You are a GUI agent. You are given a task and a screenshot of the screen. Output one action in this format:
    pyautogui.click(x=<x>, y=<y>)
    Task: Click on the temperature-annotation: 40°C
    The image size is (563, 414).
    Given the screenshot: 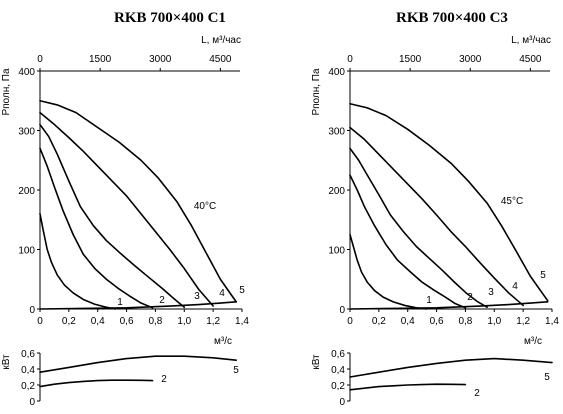 What is the action you would take?
    pyautogui.click(x=205, y=206)
    